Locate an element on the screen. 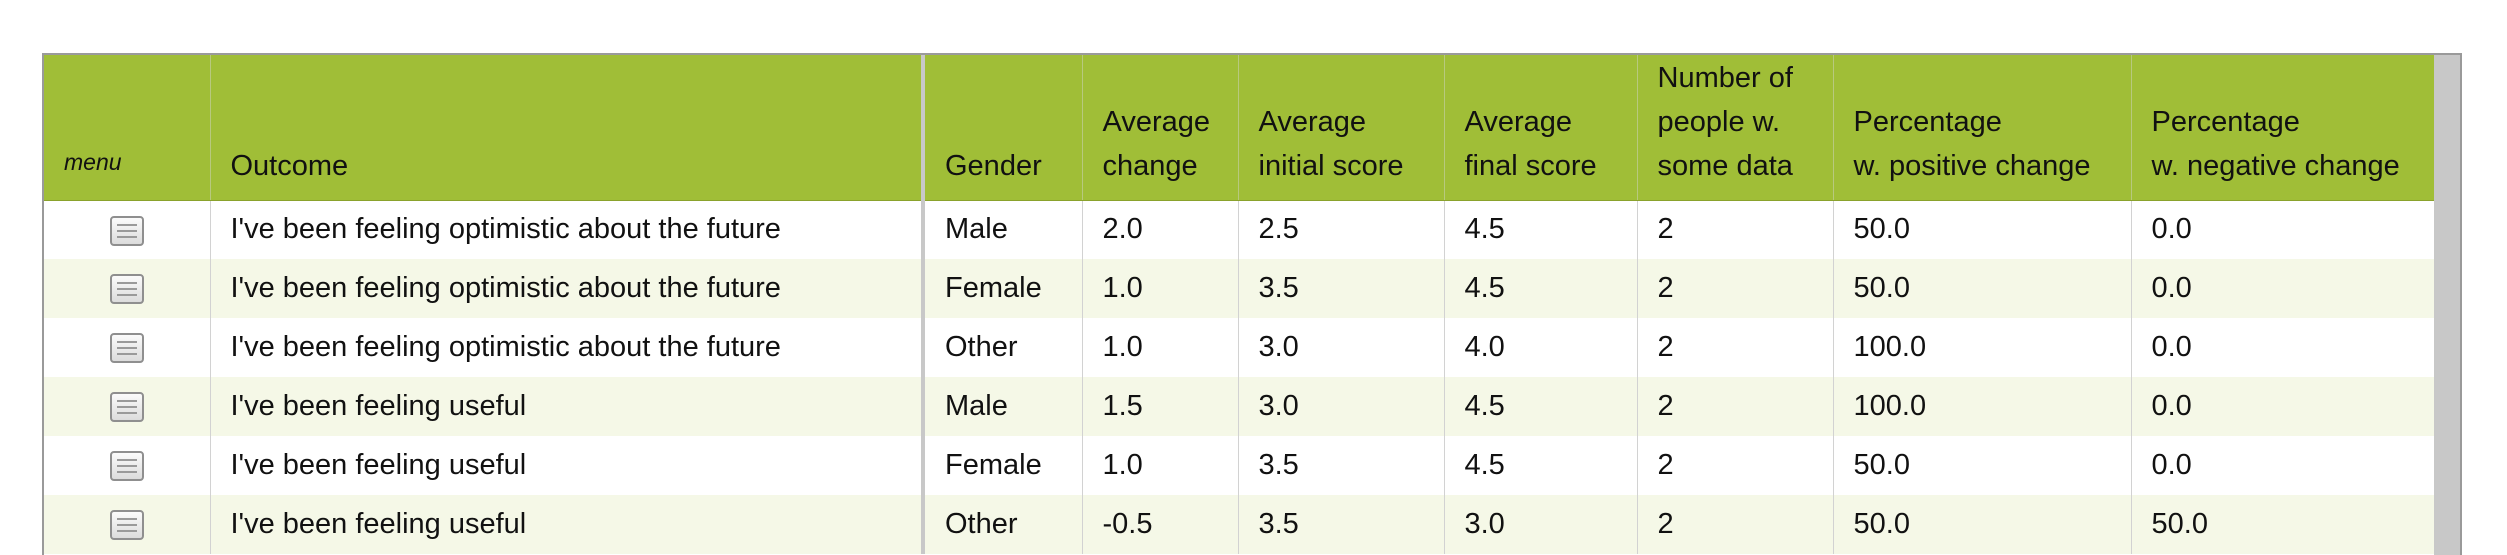 This screenshot has height=555, width=2507. average-initial-score-cell: 2.5 is located at coordinates (1341, 229).